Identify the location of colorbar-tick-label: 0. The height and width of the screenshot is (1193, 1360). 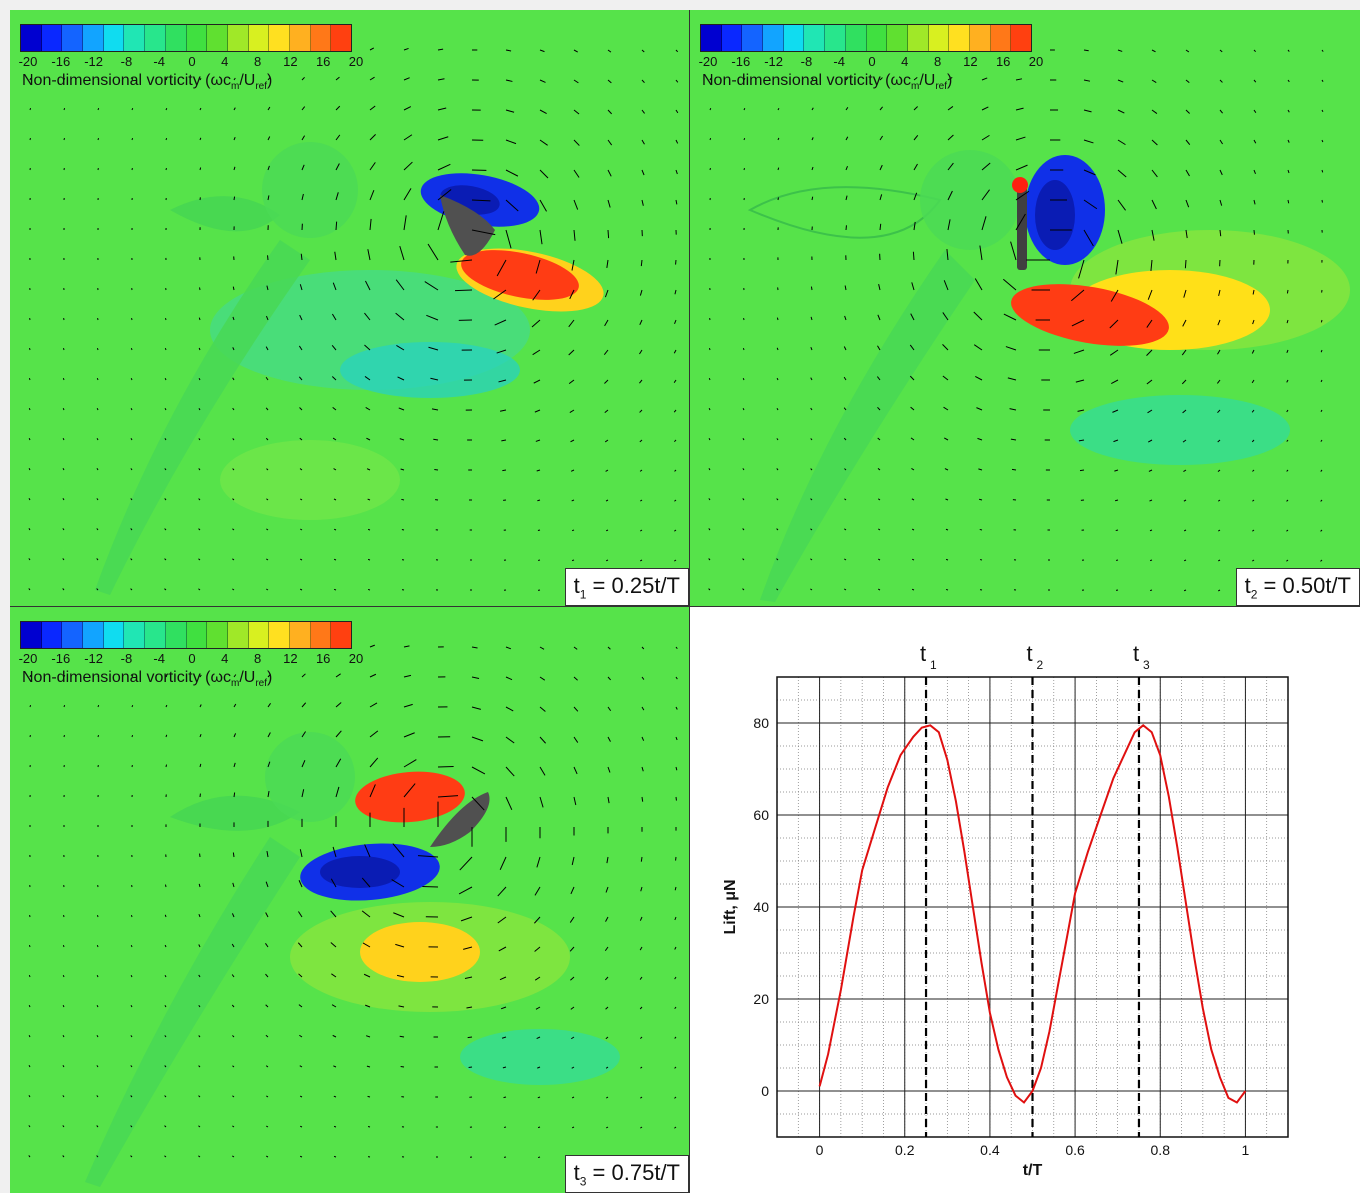
(872, 61).